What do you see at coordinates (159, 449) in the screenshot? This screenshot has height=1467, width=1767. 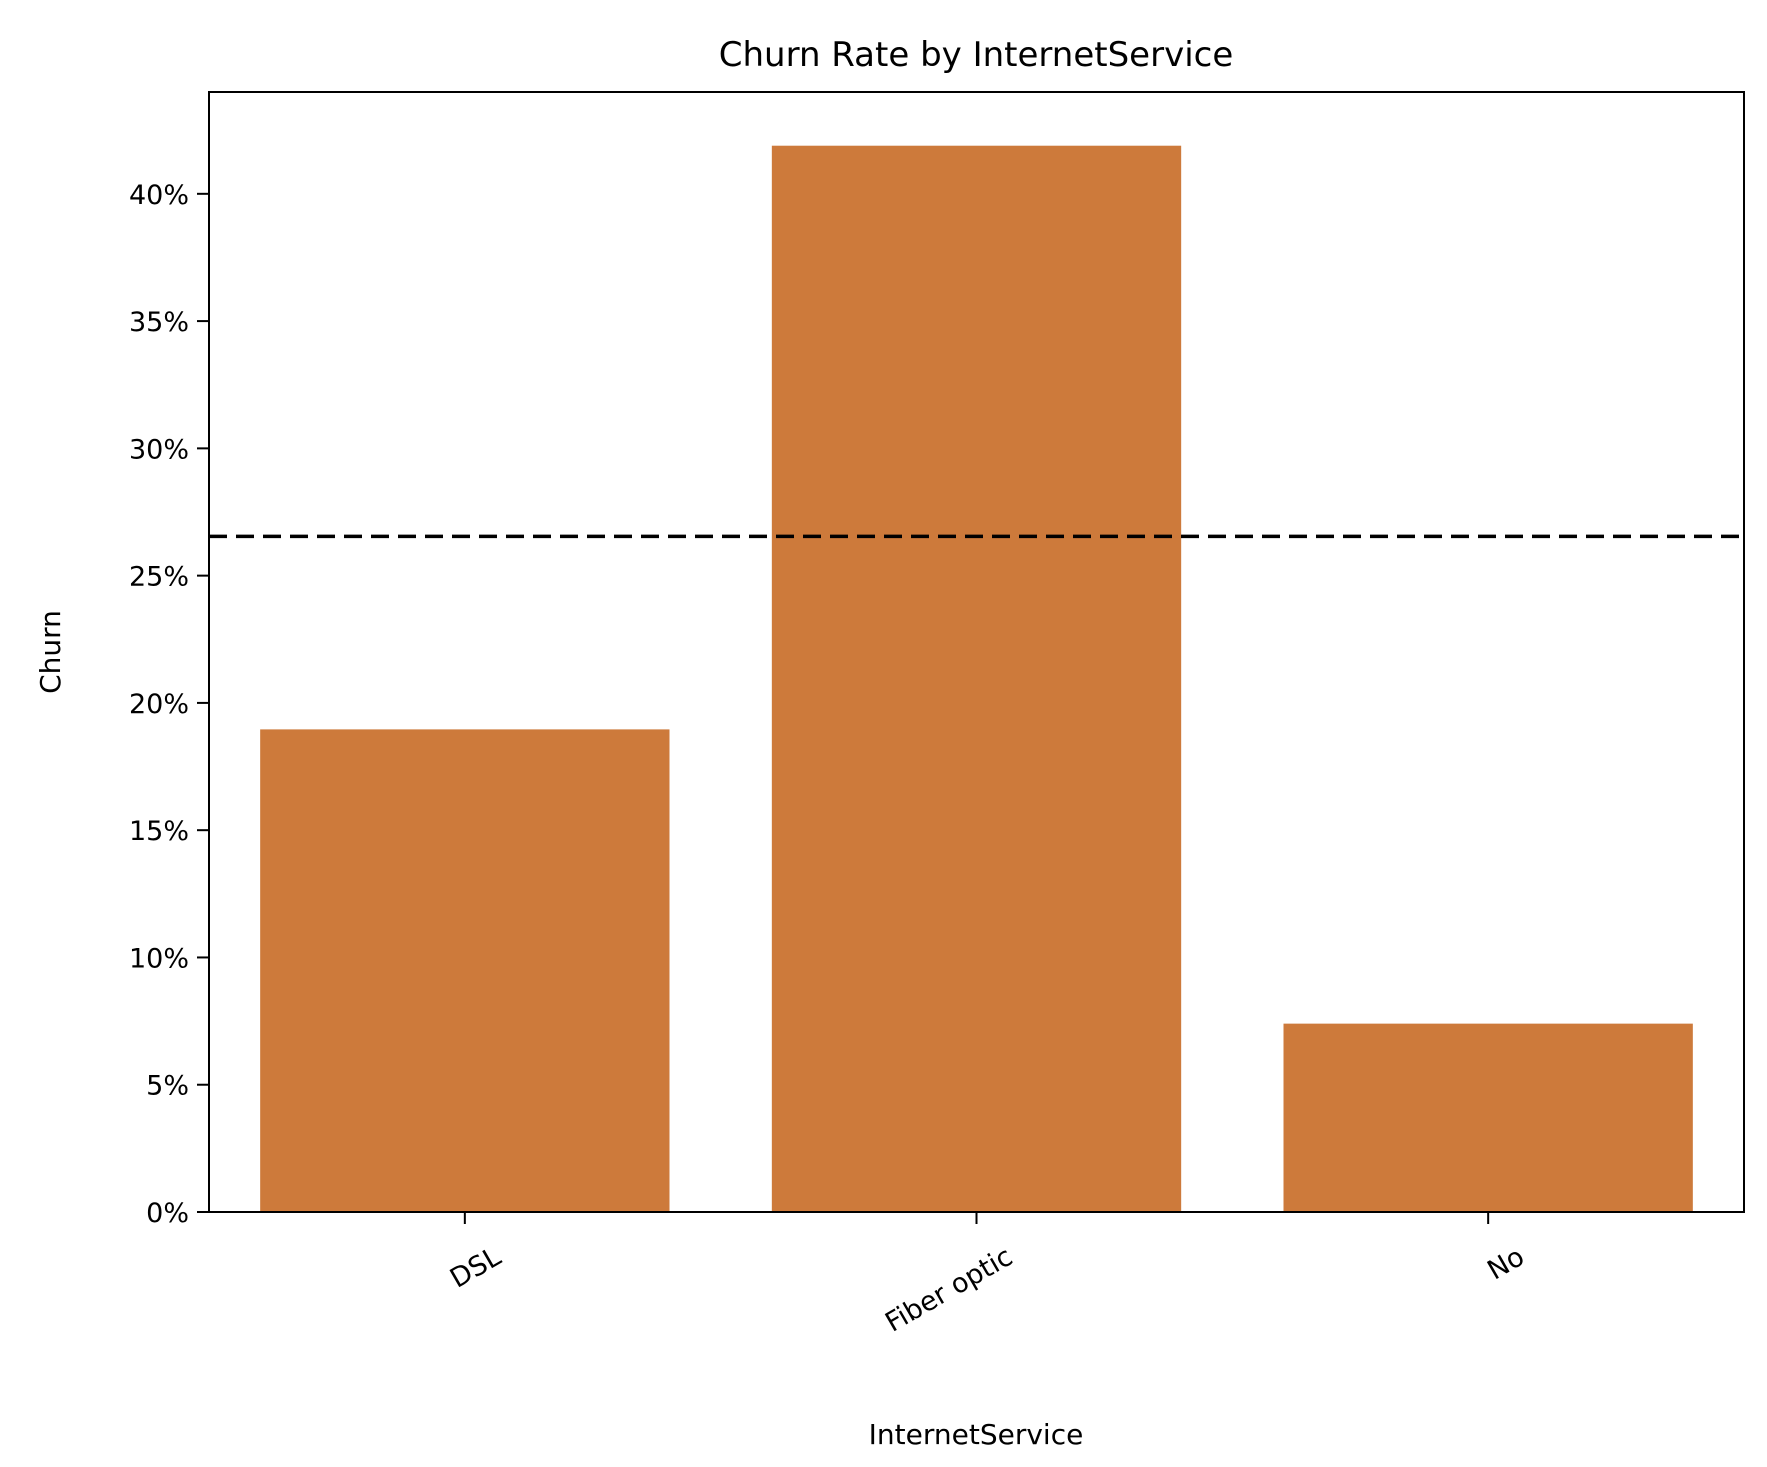 I see `y-tick-label: 30%` at bounding box center [159, 449].